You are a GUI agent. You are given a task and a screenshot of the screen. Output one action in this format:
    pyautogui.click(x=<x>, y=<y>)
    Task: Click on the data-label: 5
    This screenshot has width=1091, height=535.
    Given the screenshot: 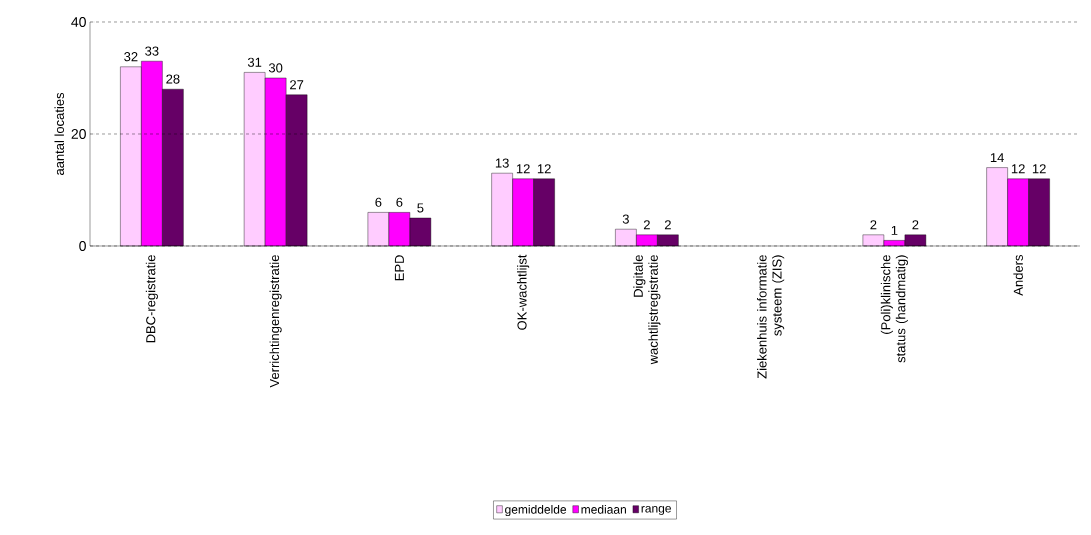 What is the action you would take?
    pyautogui.click(x=420, y=208)
    